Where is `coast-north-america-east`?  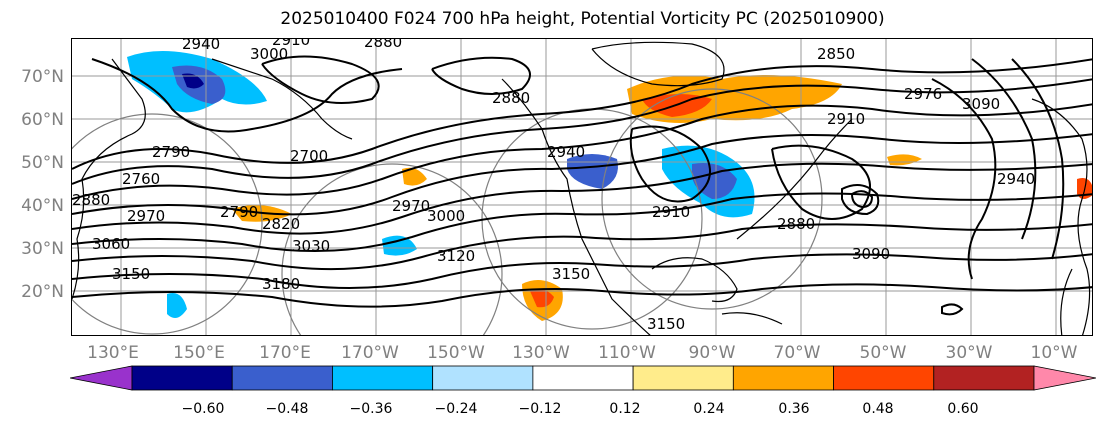 coast-north-america-east is located at coordinates (794, 179).